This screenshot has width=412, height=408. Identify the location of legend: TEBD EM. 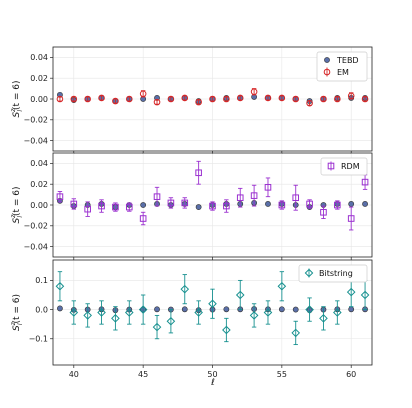
(342, 66).